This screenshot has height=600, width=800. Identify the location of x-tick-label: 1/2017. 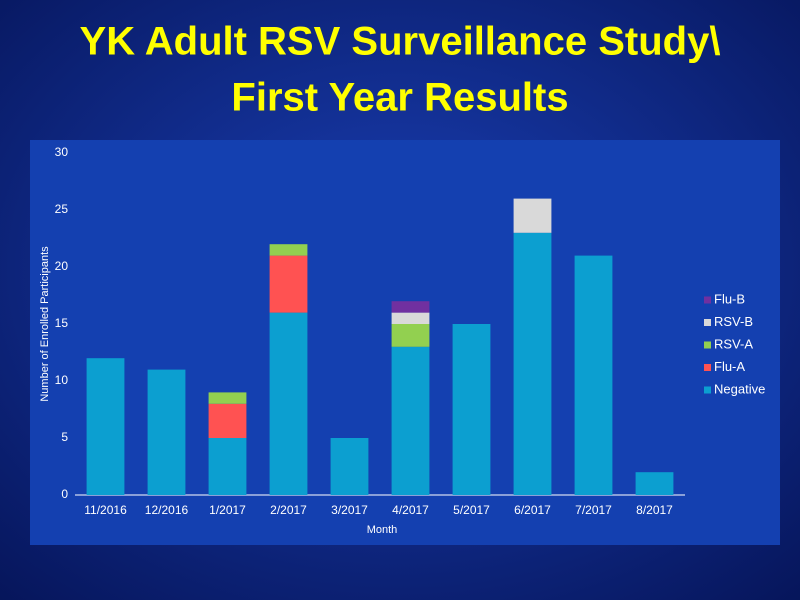
(227, 510).